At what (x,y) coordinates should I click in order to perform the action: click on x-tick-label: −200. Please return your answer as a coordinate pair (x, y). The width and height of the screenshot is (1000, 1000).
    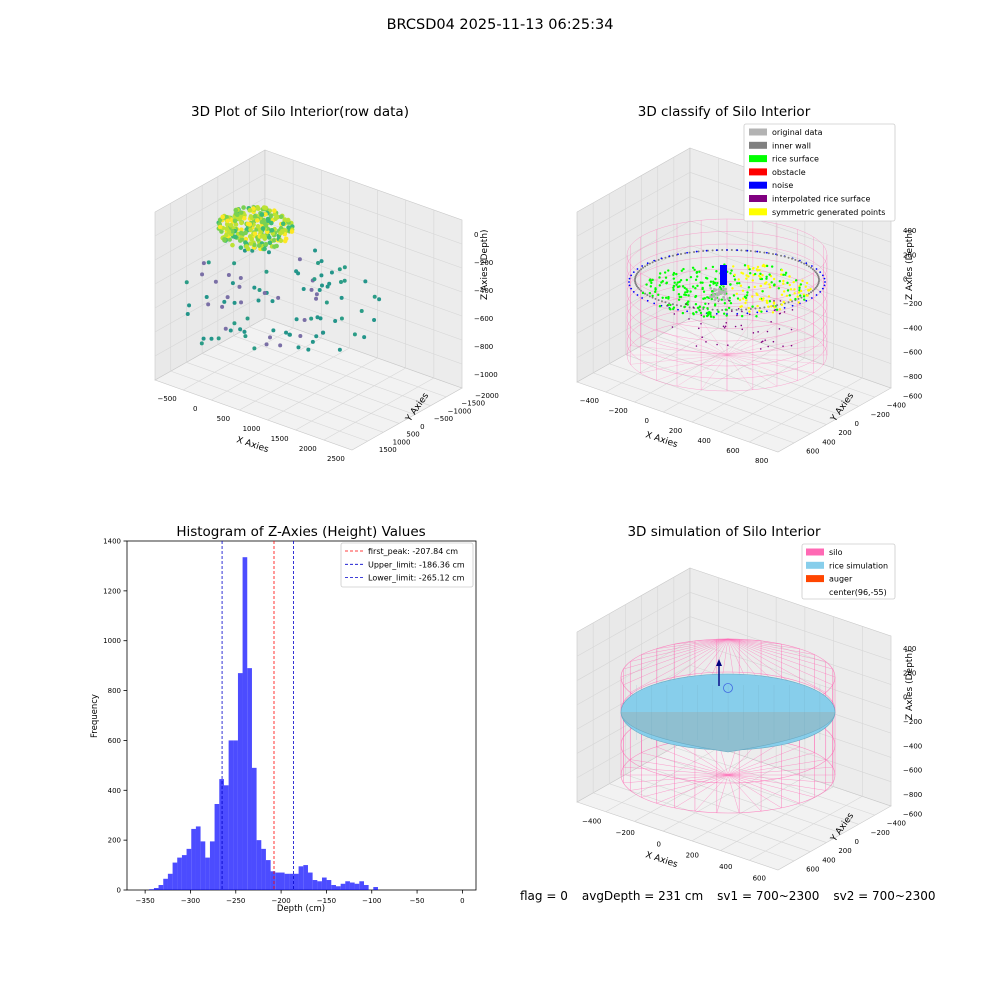
    Looking at the image, I should click on (617, 411).